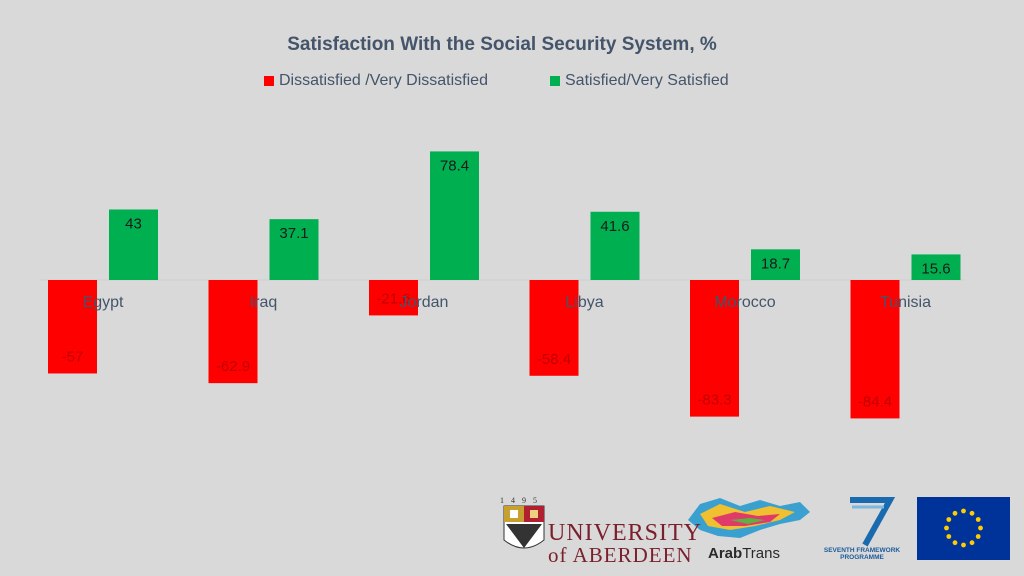 The image size is (1024, 576). Describe the element at coordinates (454, 215) in the screenshot. I see `bar-satisfied-jordan` at that location.